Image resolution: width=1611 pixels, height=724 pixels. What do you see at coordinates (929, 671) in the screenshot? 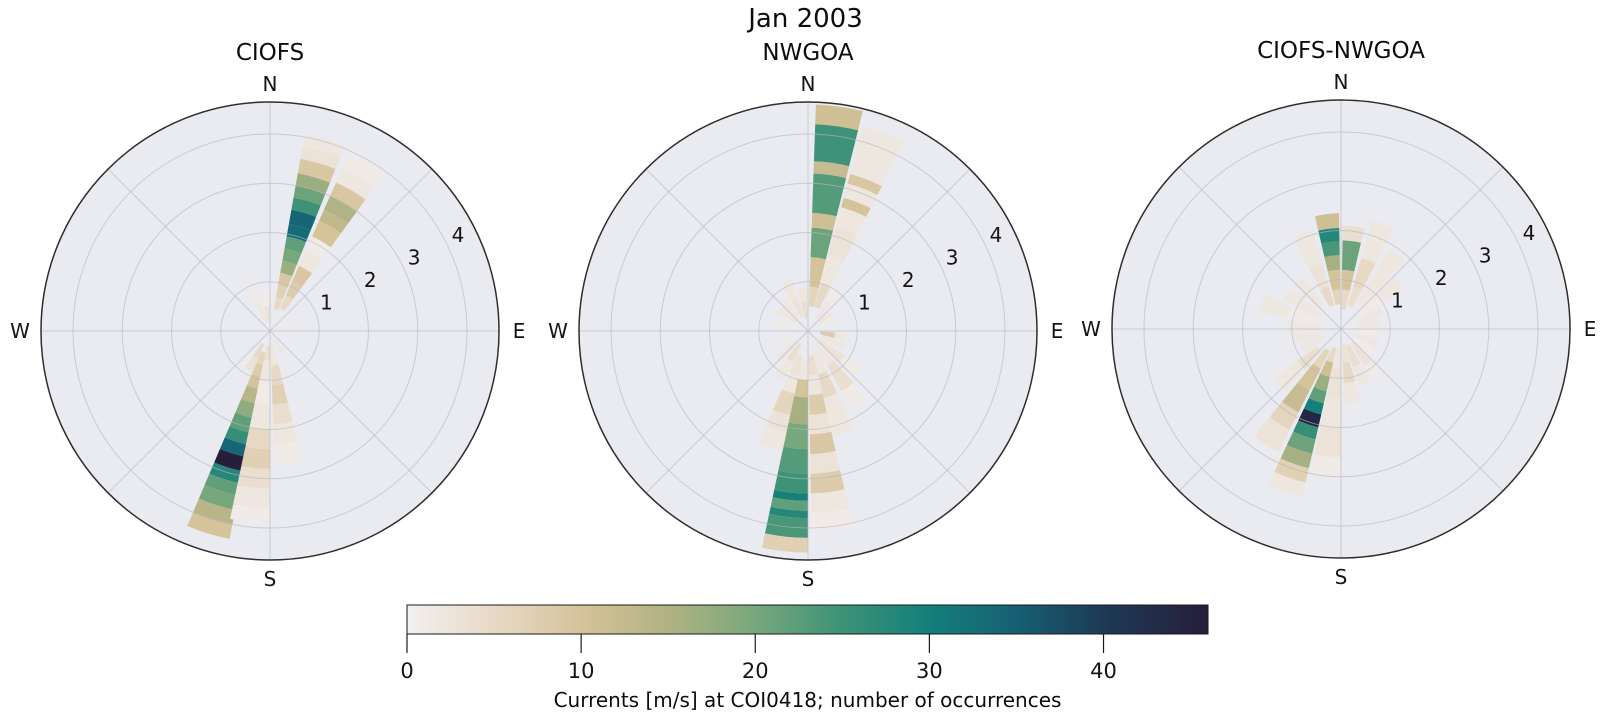
I see `colorbar-tick-label: 30` at bounding box center [929, 671].